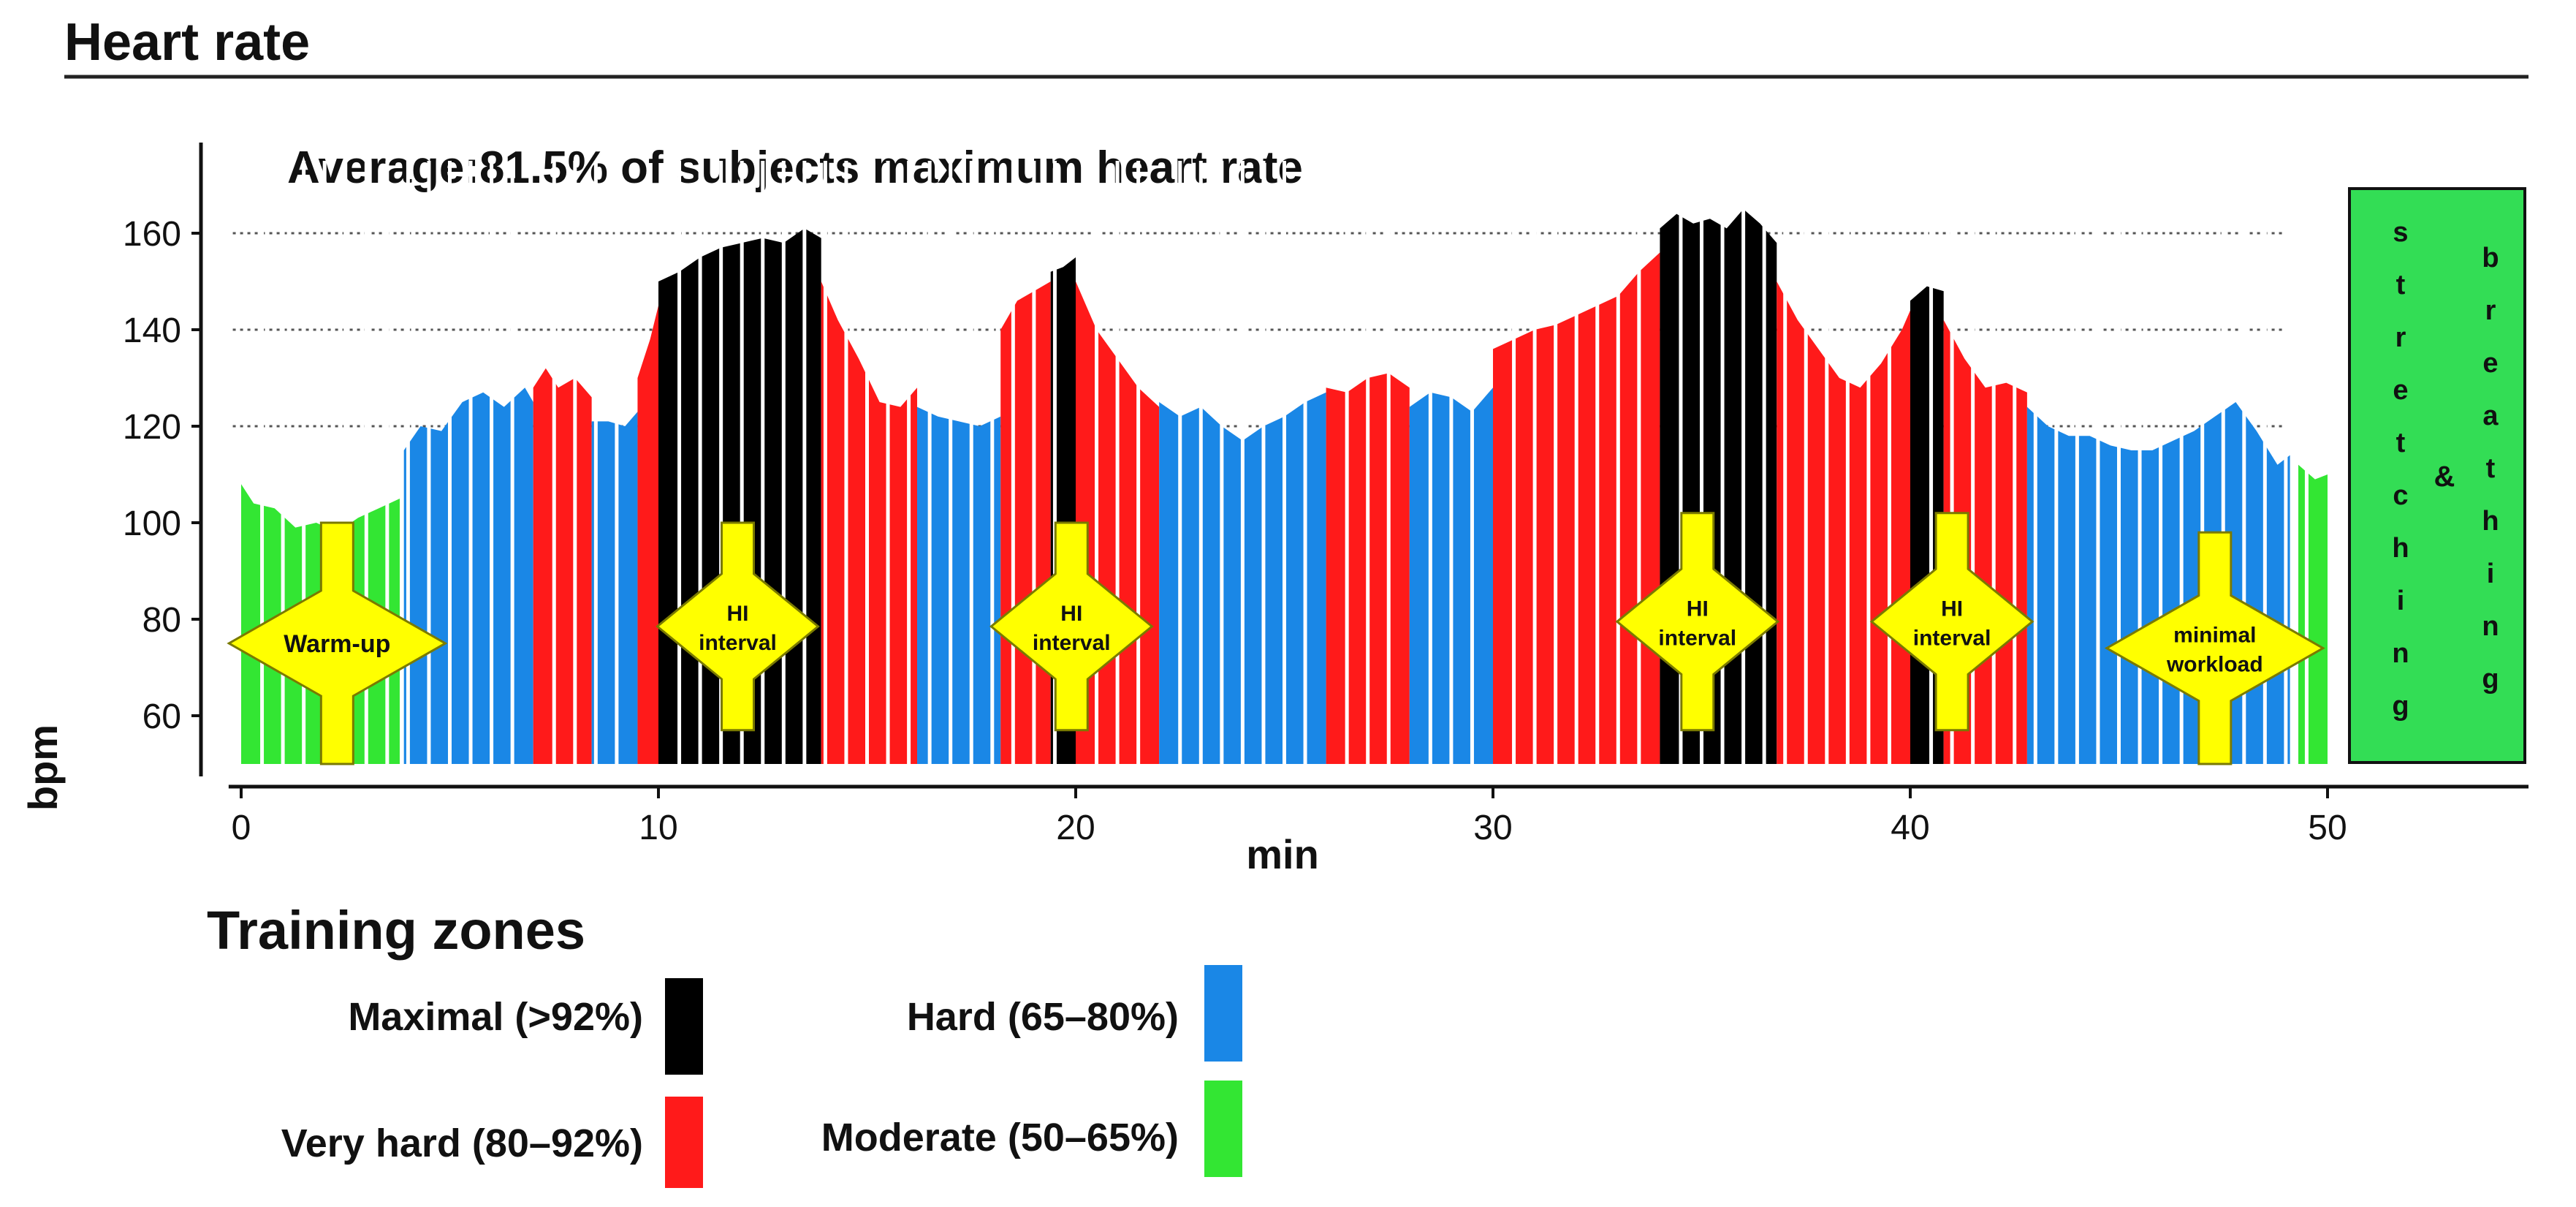 The image size is (2576, 1207). I want to click on x-tick-label: 40, so click(1910, 828).